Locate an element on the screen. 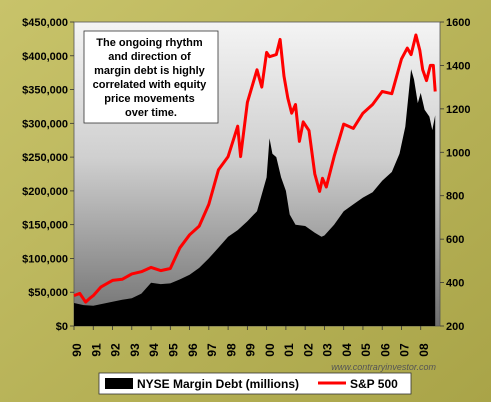  x-tick-label: 99 is located at coordinates (251, 350).